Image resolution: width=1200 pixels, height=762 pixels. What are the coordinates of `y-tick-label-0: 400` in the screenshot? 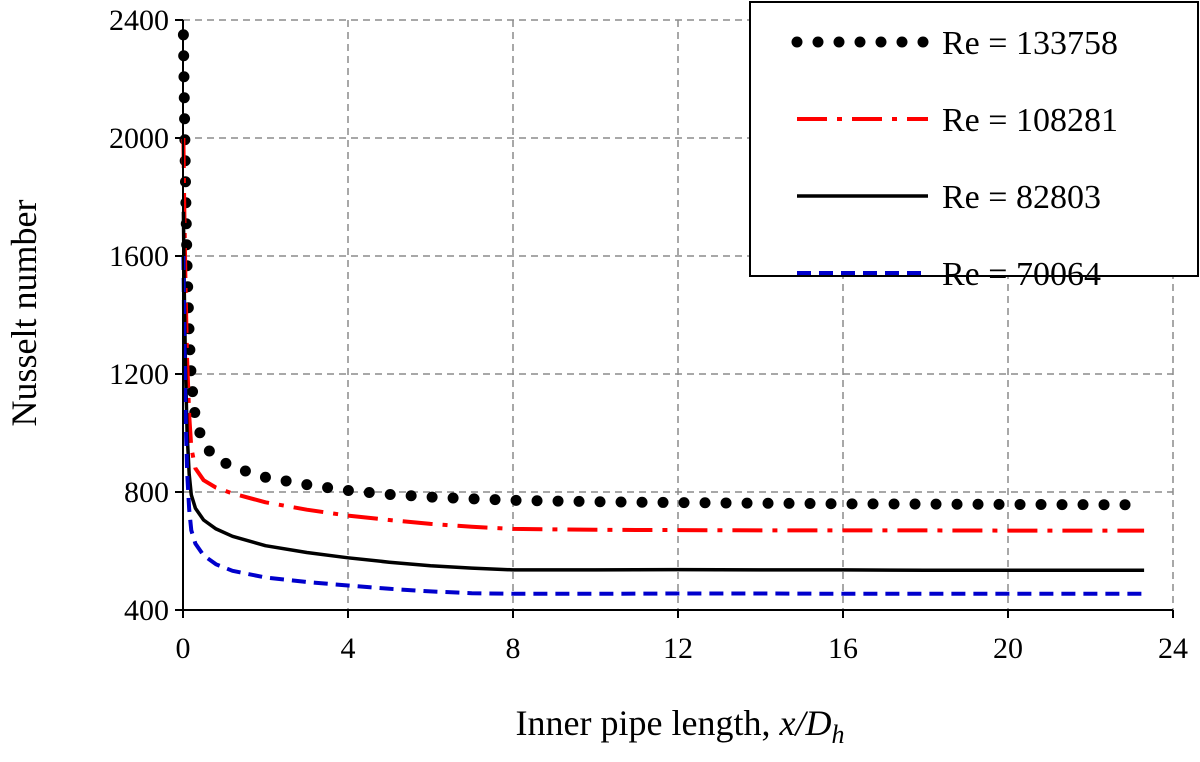 It's located at (146, 610).